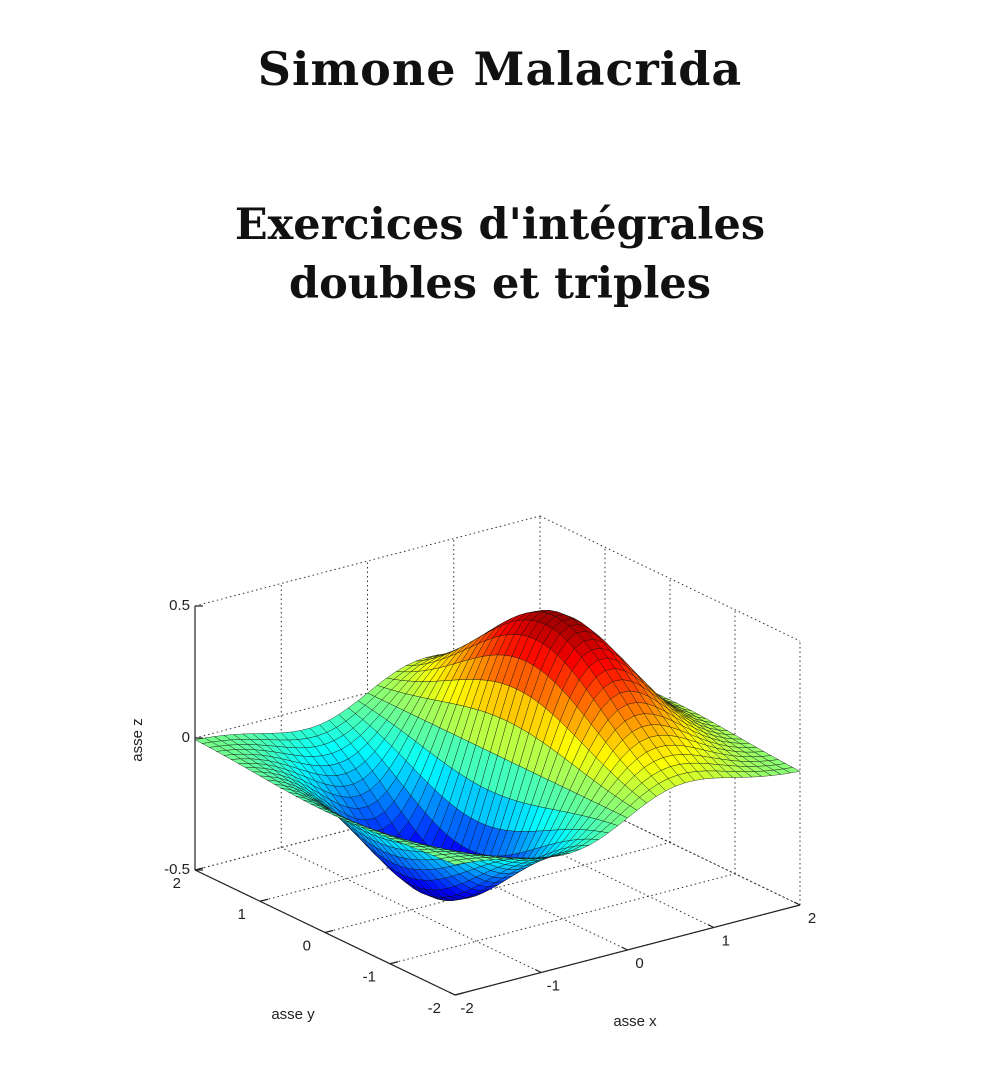  What do you see at coordinates (434, 1008) in the screenshot?
I see `y-tick-label: -2` at bounding box center [434, 1008].